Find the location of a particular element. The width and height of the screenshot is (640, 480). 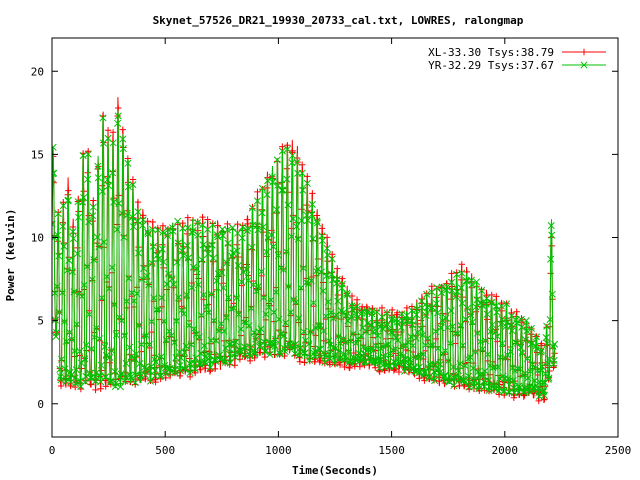

x-tick-label-0: 0 is located at coordinates (52, 450).